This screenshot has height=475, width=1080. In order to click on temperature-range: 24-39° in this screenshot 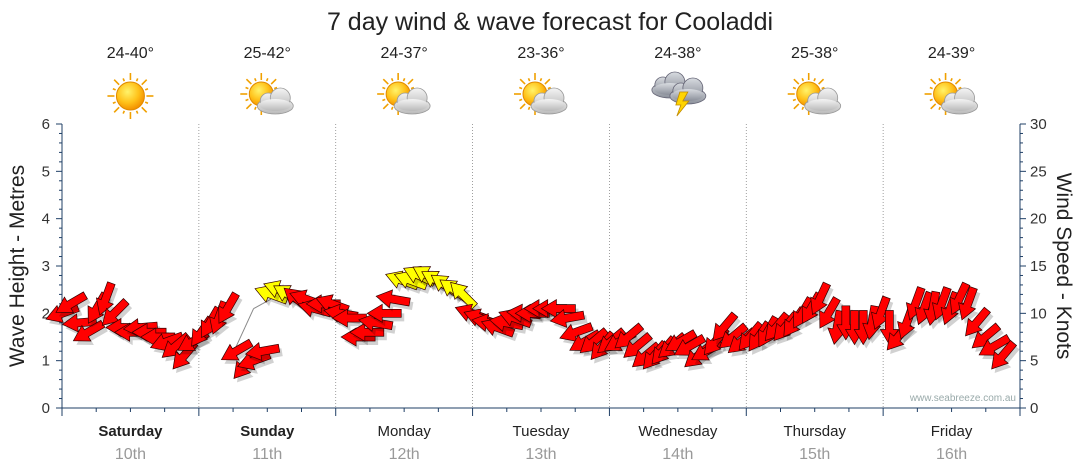, I will do `click(951, 53)`.